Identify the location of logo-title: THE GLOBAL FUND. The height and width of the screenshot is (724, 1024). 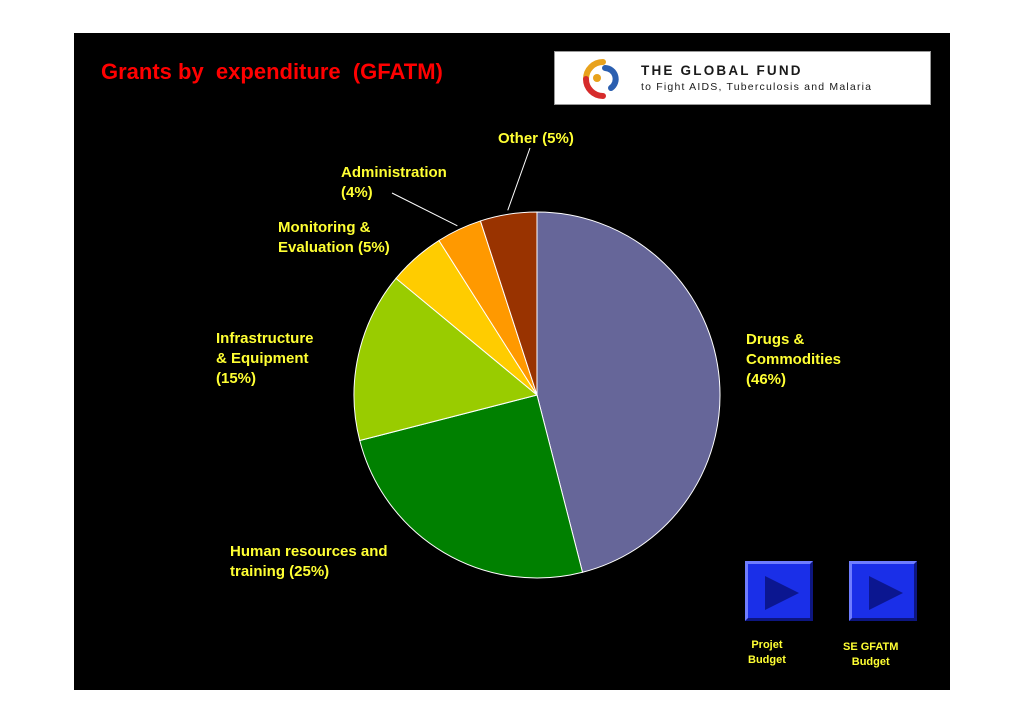
(722, 70).